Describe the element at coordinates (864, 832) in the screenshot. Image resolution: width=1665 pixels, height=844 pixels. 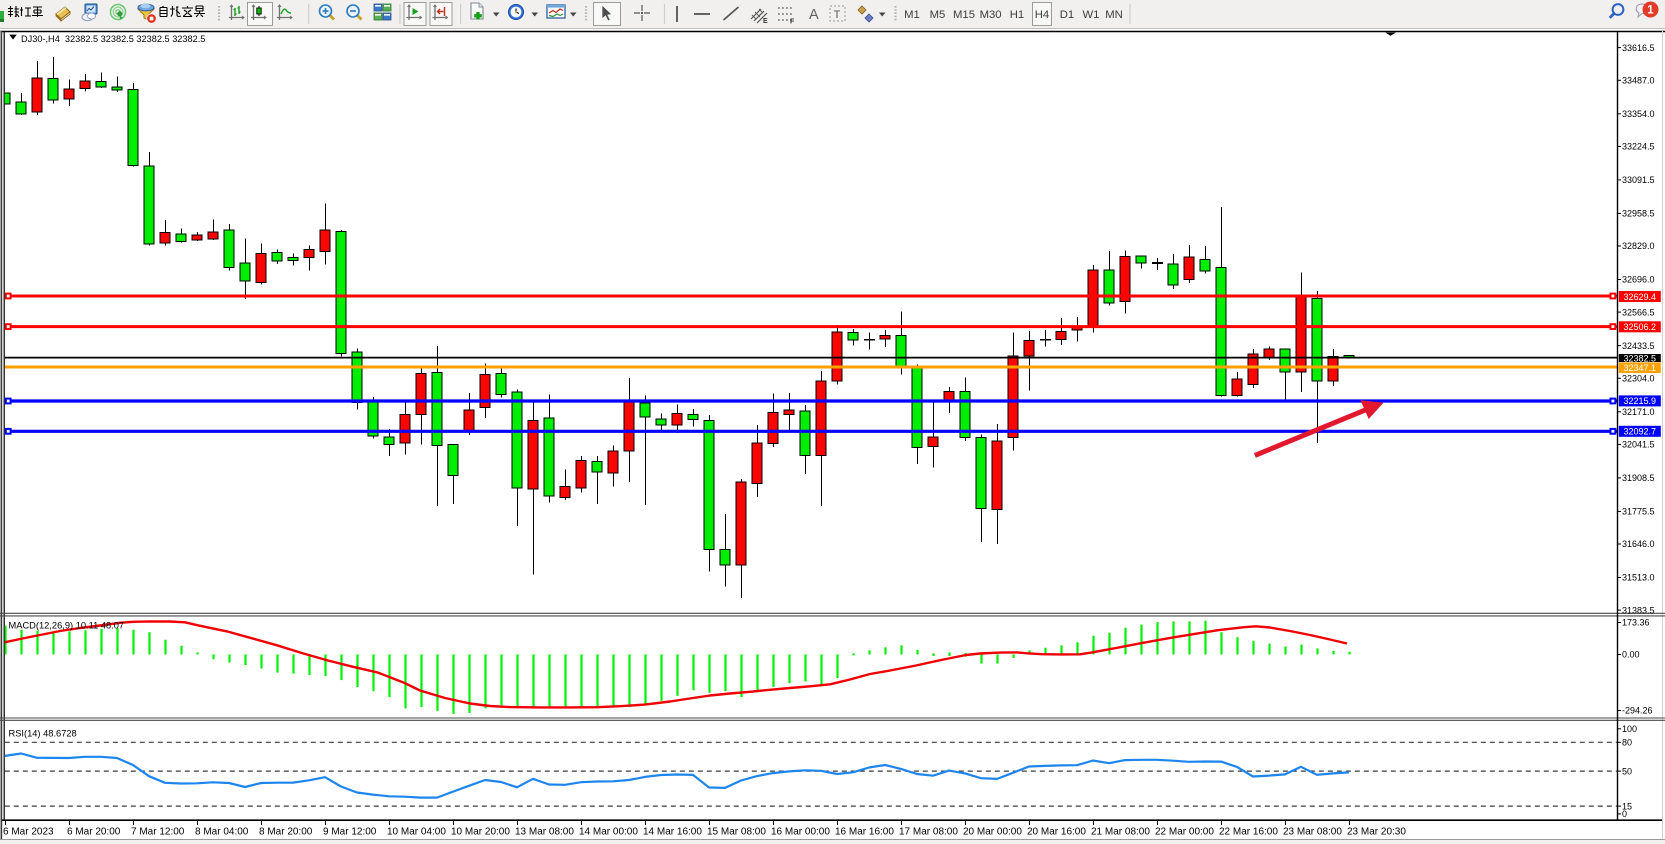
I see `svg-text: 16 Mar 16:00` at that location.